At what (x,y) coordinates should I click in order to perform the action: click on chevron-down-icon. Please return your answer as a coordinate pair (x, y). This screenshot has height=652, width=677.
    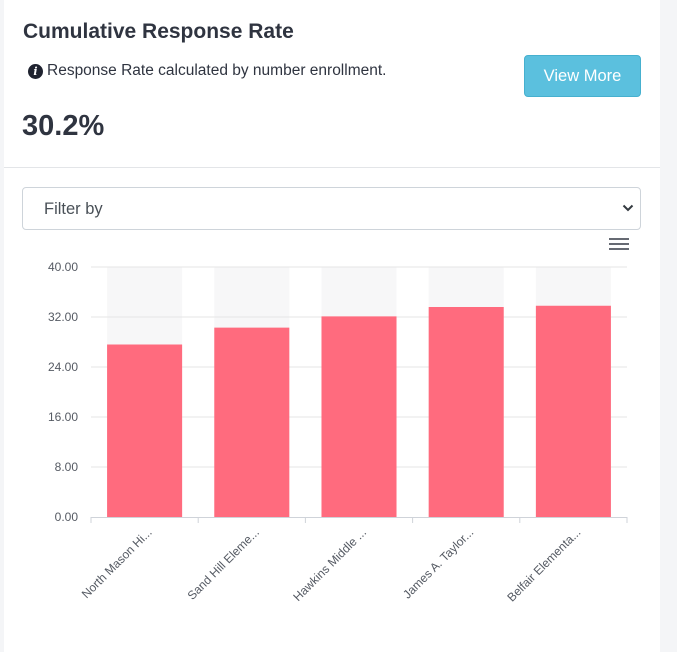
    Looking at the image, I should click on (628, 208).